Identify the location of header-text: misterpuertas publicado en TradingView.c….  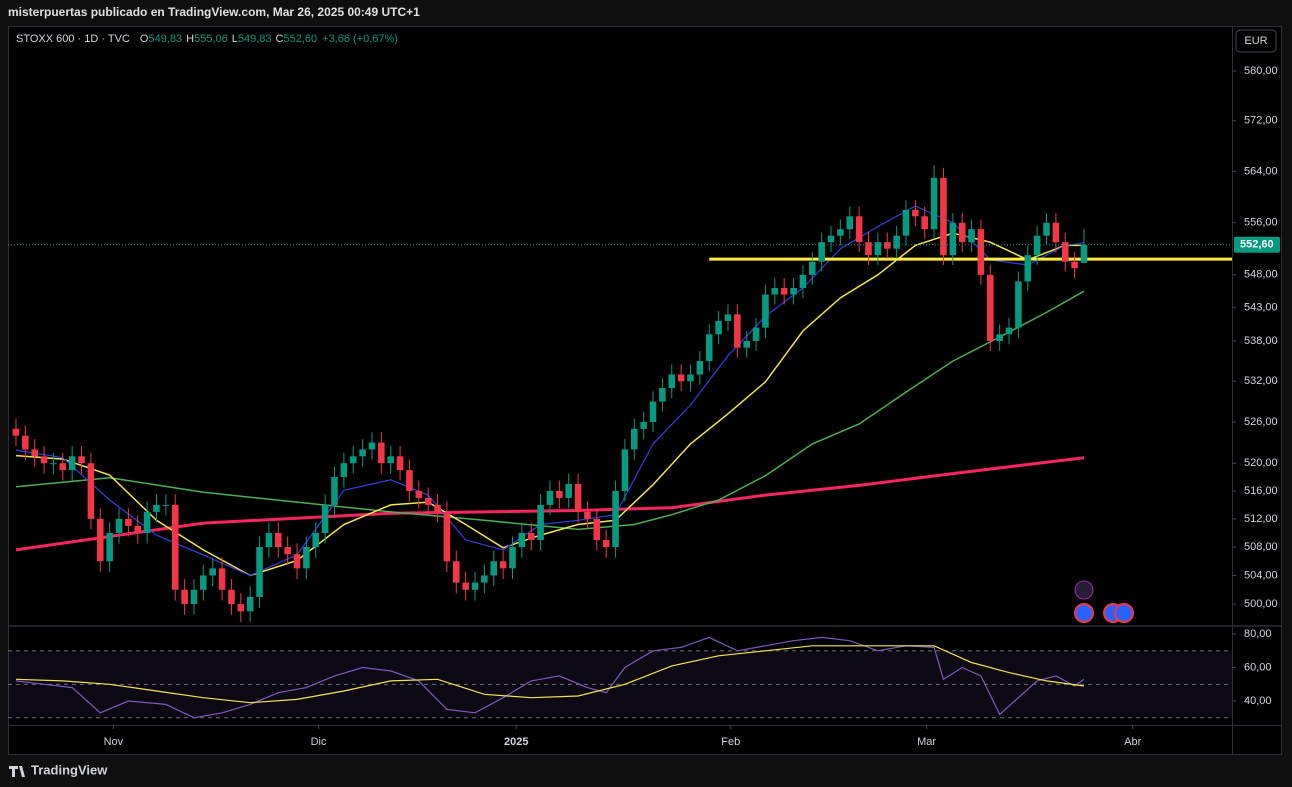
(214, 12).